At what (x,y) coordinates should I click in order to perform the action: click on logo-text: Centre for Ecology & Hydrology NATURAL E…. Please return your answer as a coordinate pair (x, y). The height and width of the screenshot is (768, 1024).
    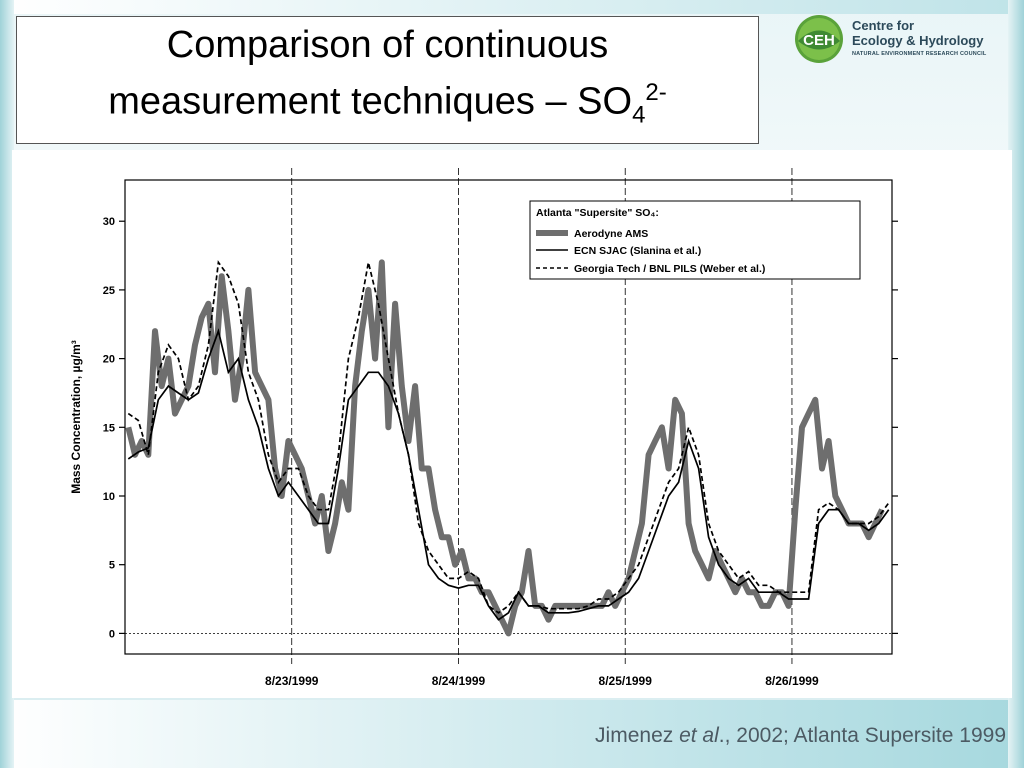
    Looking at the image, I should click on (919, 37).